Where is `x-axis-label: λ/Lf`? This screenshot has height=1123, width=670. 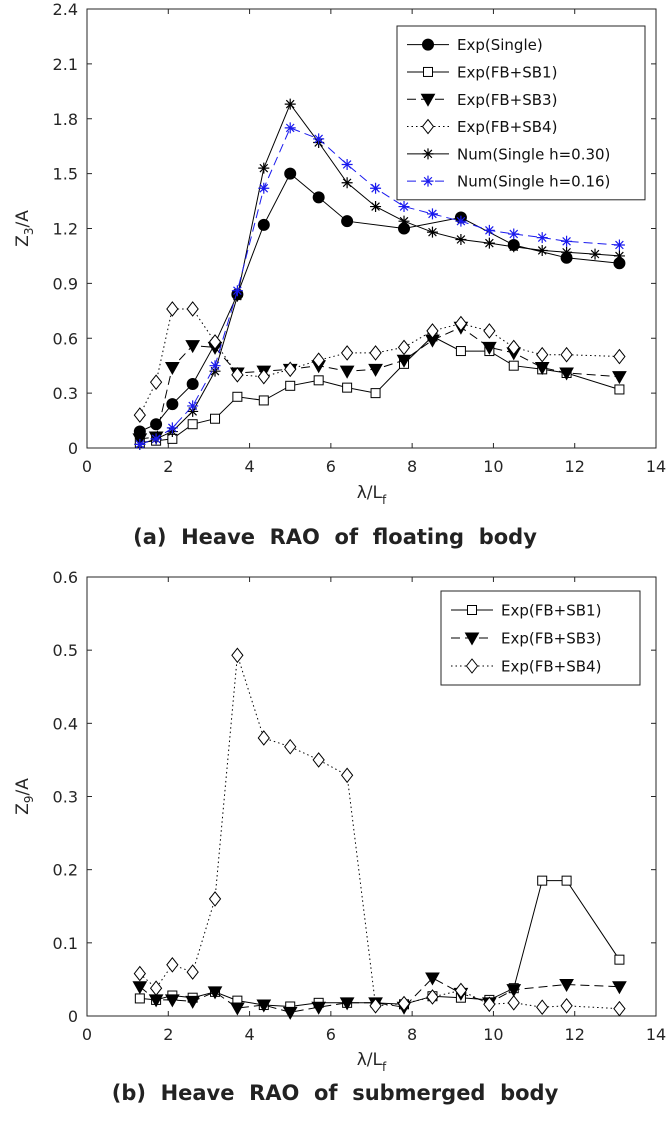 x-axis-label: λ/Lf is located at coordinates (372, 495).